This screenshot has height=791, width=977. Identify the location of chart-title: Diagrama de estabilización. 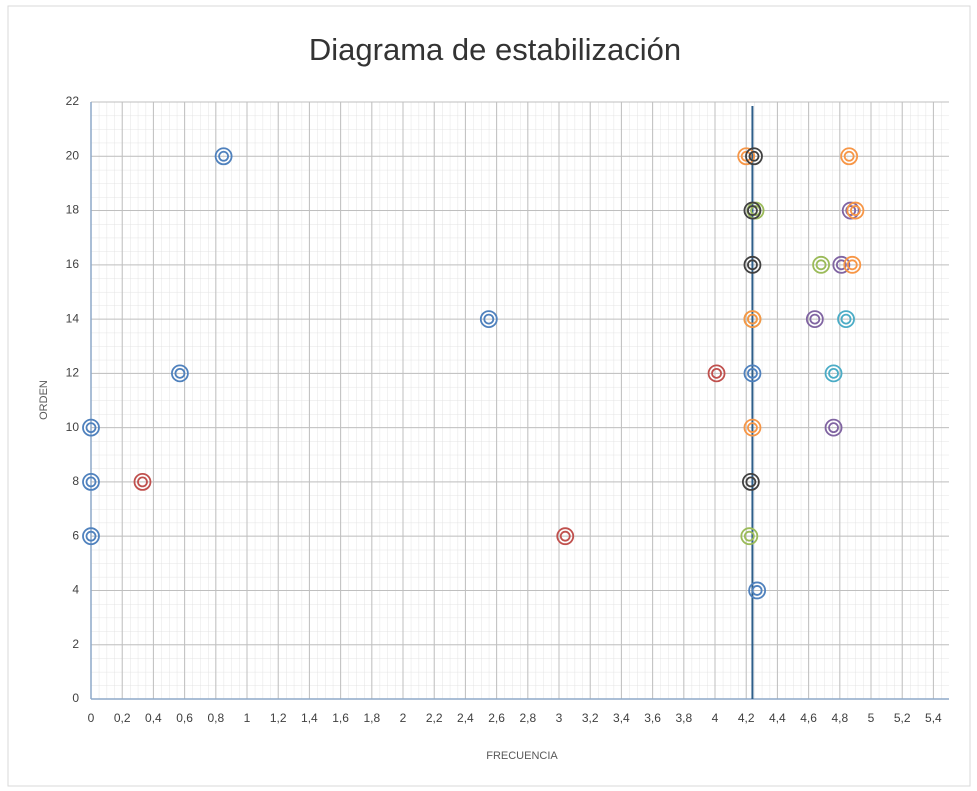
(495, 49).